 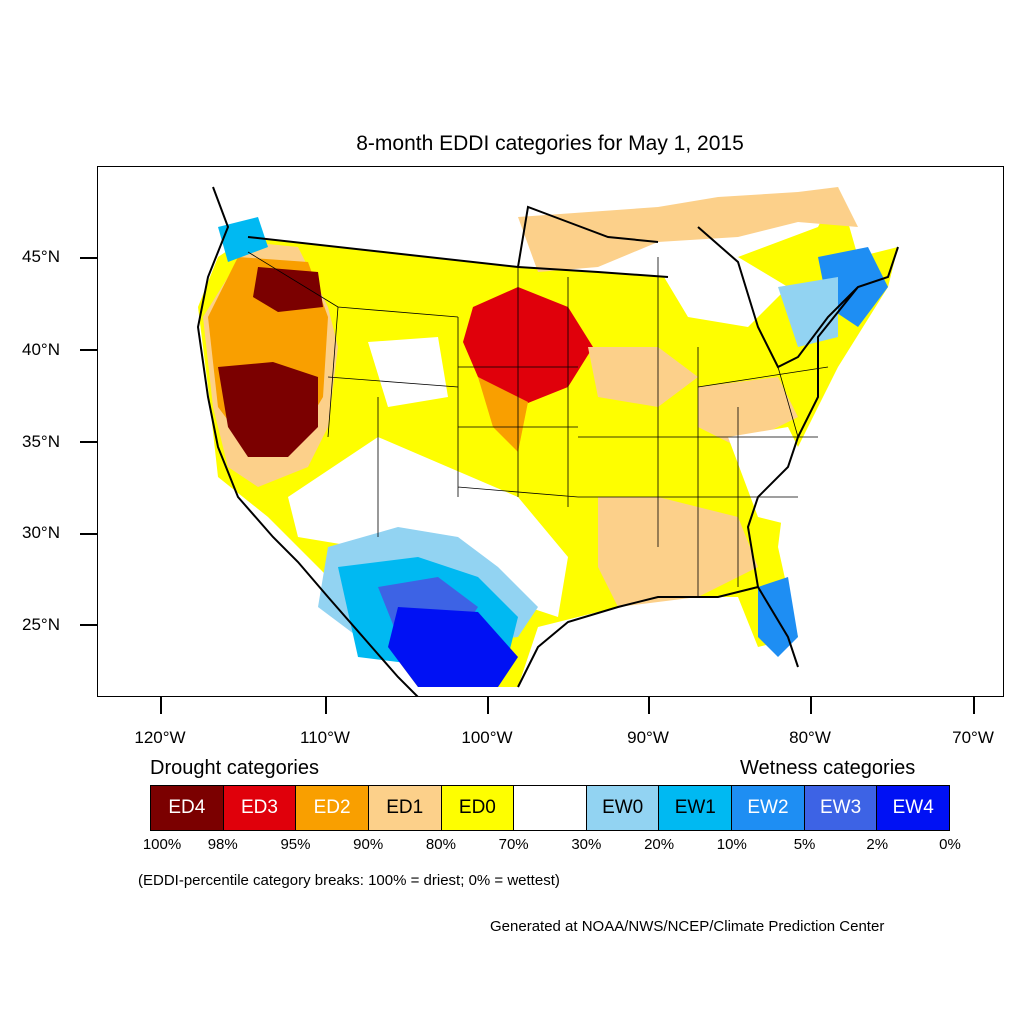 I want to click on region-ed1-midwest, so click(x=643, y=377).